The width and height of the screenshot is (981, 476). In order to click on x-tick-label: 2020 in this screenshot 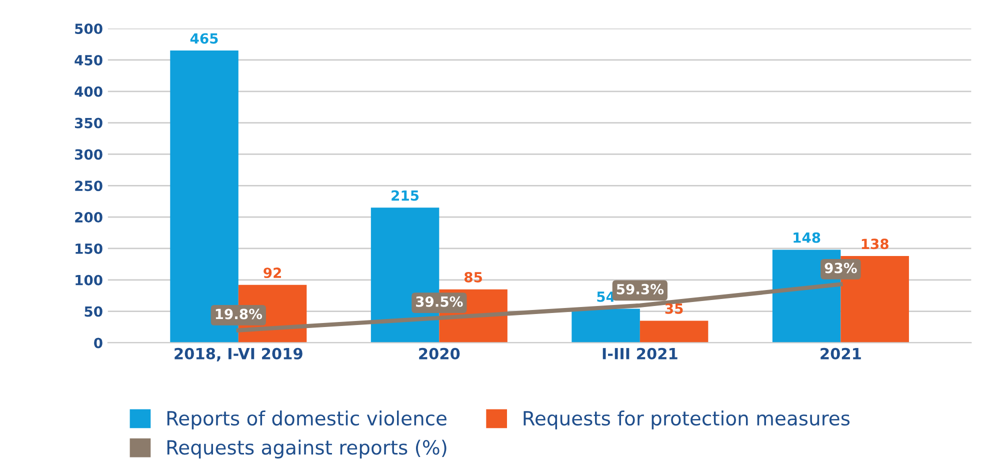, I will do `click(439, 354)`.